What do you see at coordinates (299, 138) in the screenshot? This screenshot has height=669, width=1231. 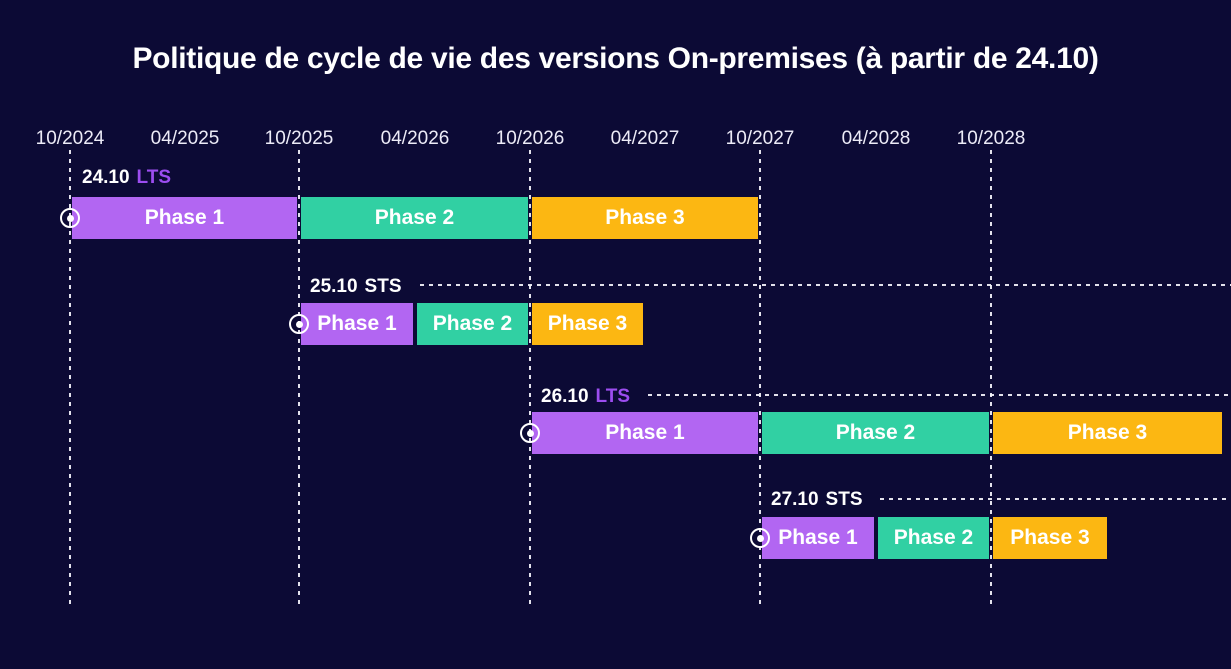 I see `axis-tick-10-2025: 10/2025` at bounding box center [299, 138].